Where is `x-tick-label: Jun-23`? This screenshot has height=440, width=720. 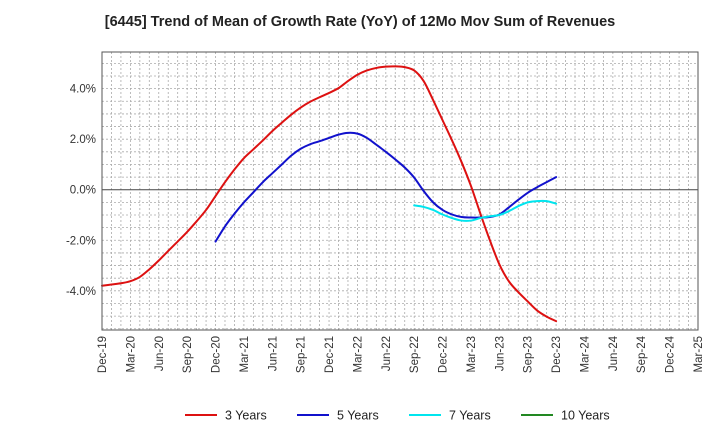
x-tick-label: Jun-23 is located at coordinates (500, 353).